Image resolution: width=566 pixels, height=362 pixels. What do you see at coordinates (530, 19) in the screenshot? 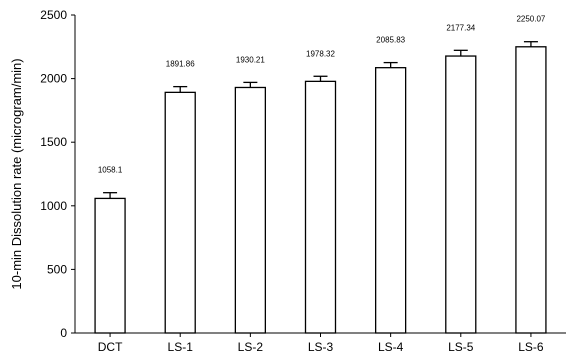
I see `data-label: 2250.07` at bounding box center [530, 19].